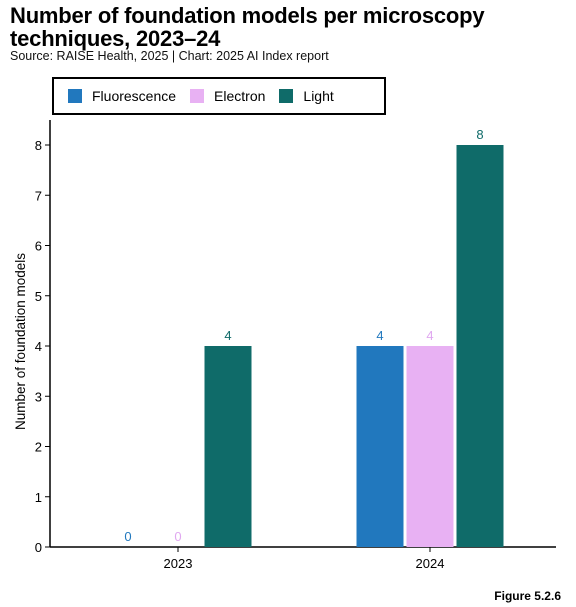 The image size is (576, 607). I want to click on legend-label-light: Light, so click(318, 96).